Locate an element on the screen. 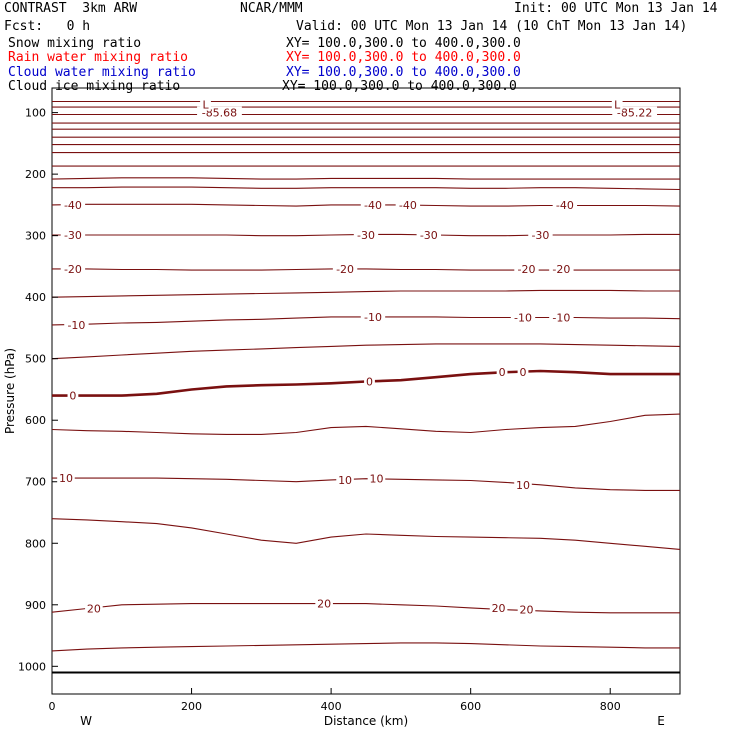 Image resolution: width=740 pixels, height=740 pixels. y-tick-label: 600 is located at coordinates (35, 420).